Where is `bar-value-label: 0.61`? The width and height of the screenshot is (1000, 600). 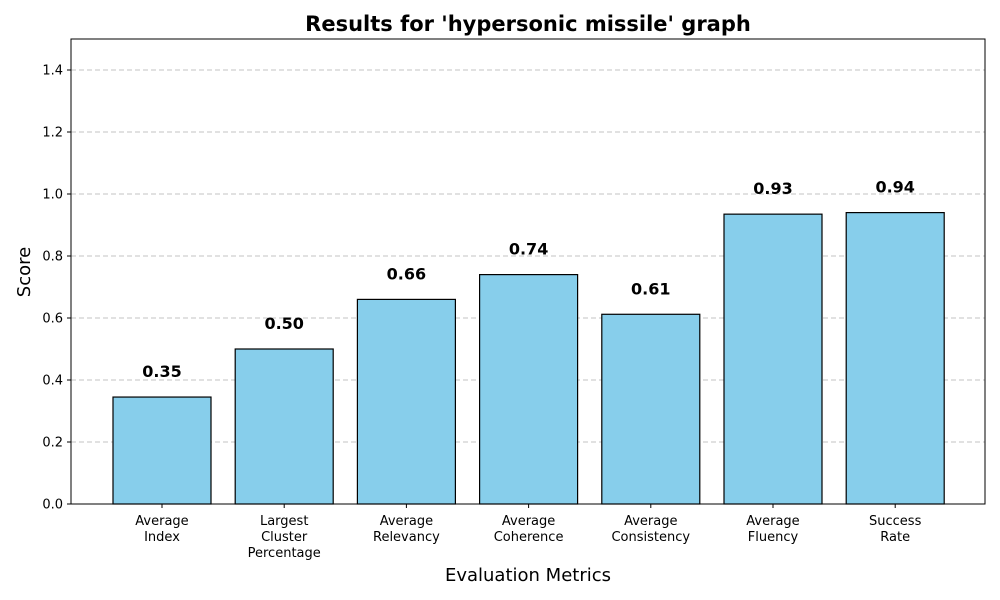 bar-value-label: 0.61 is located at coordinates (650, 288).